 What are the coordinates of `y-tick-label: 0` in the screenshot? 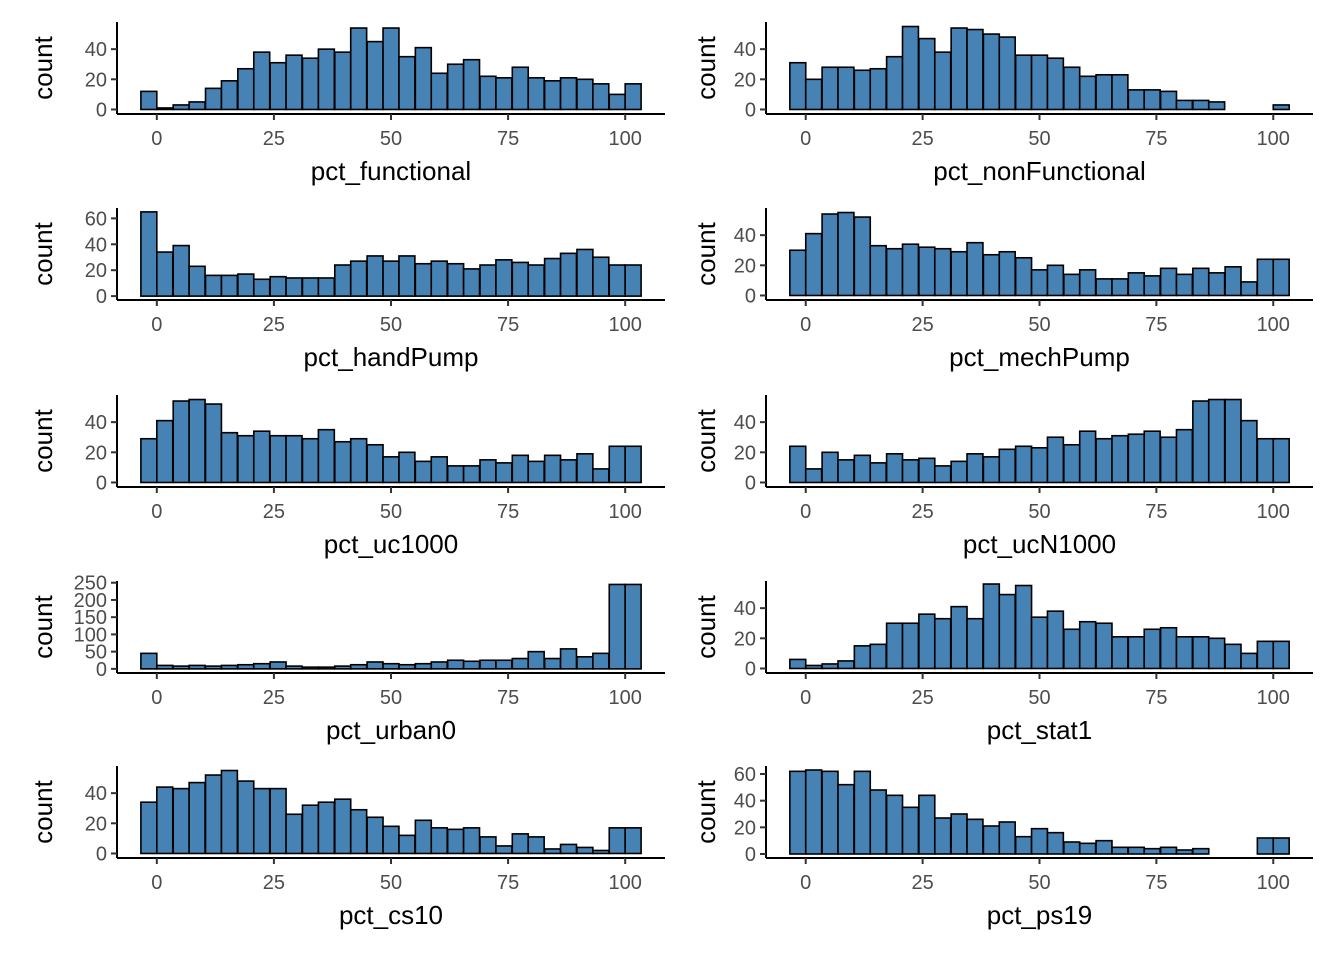 It's located at (101, 854).